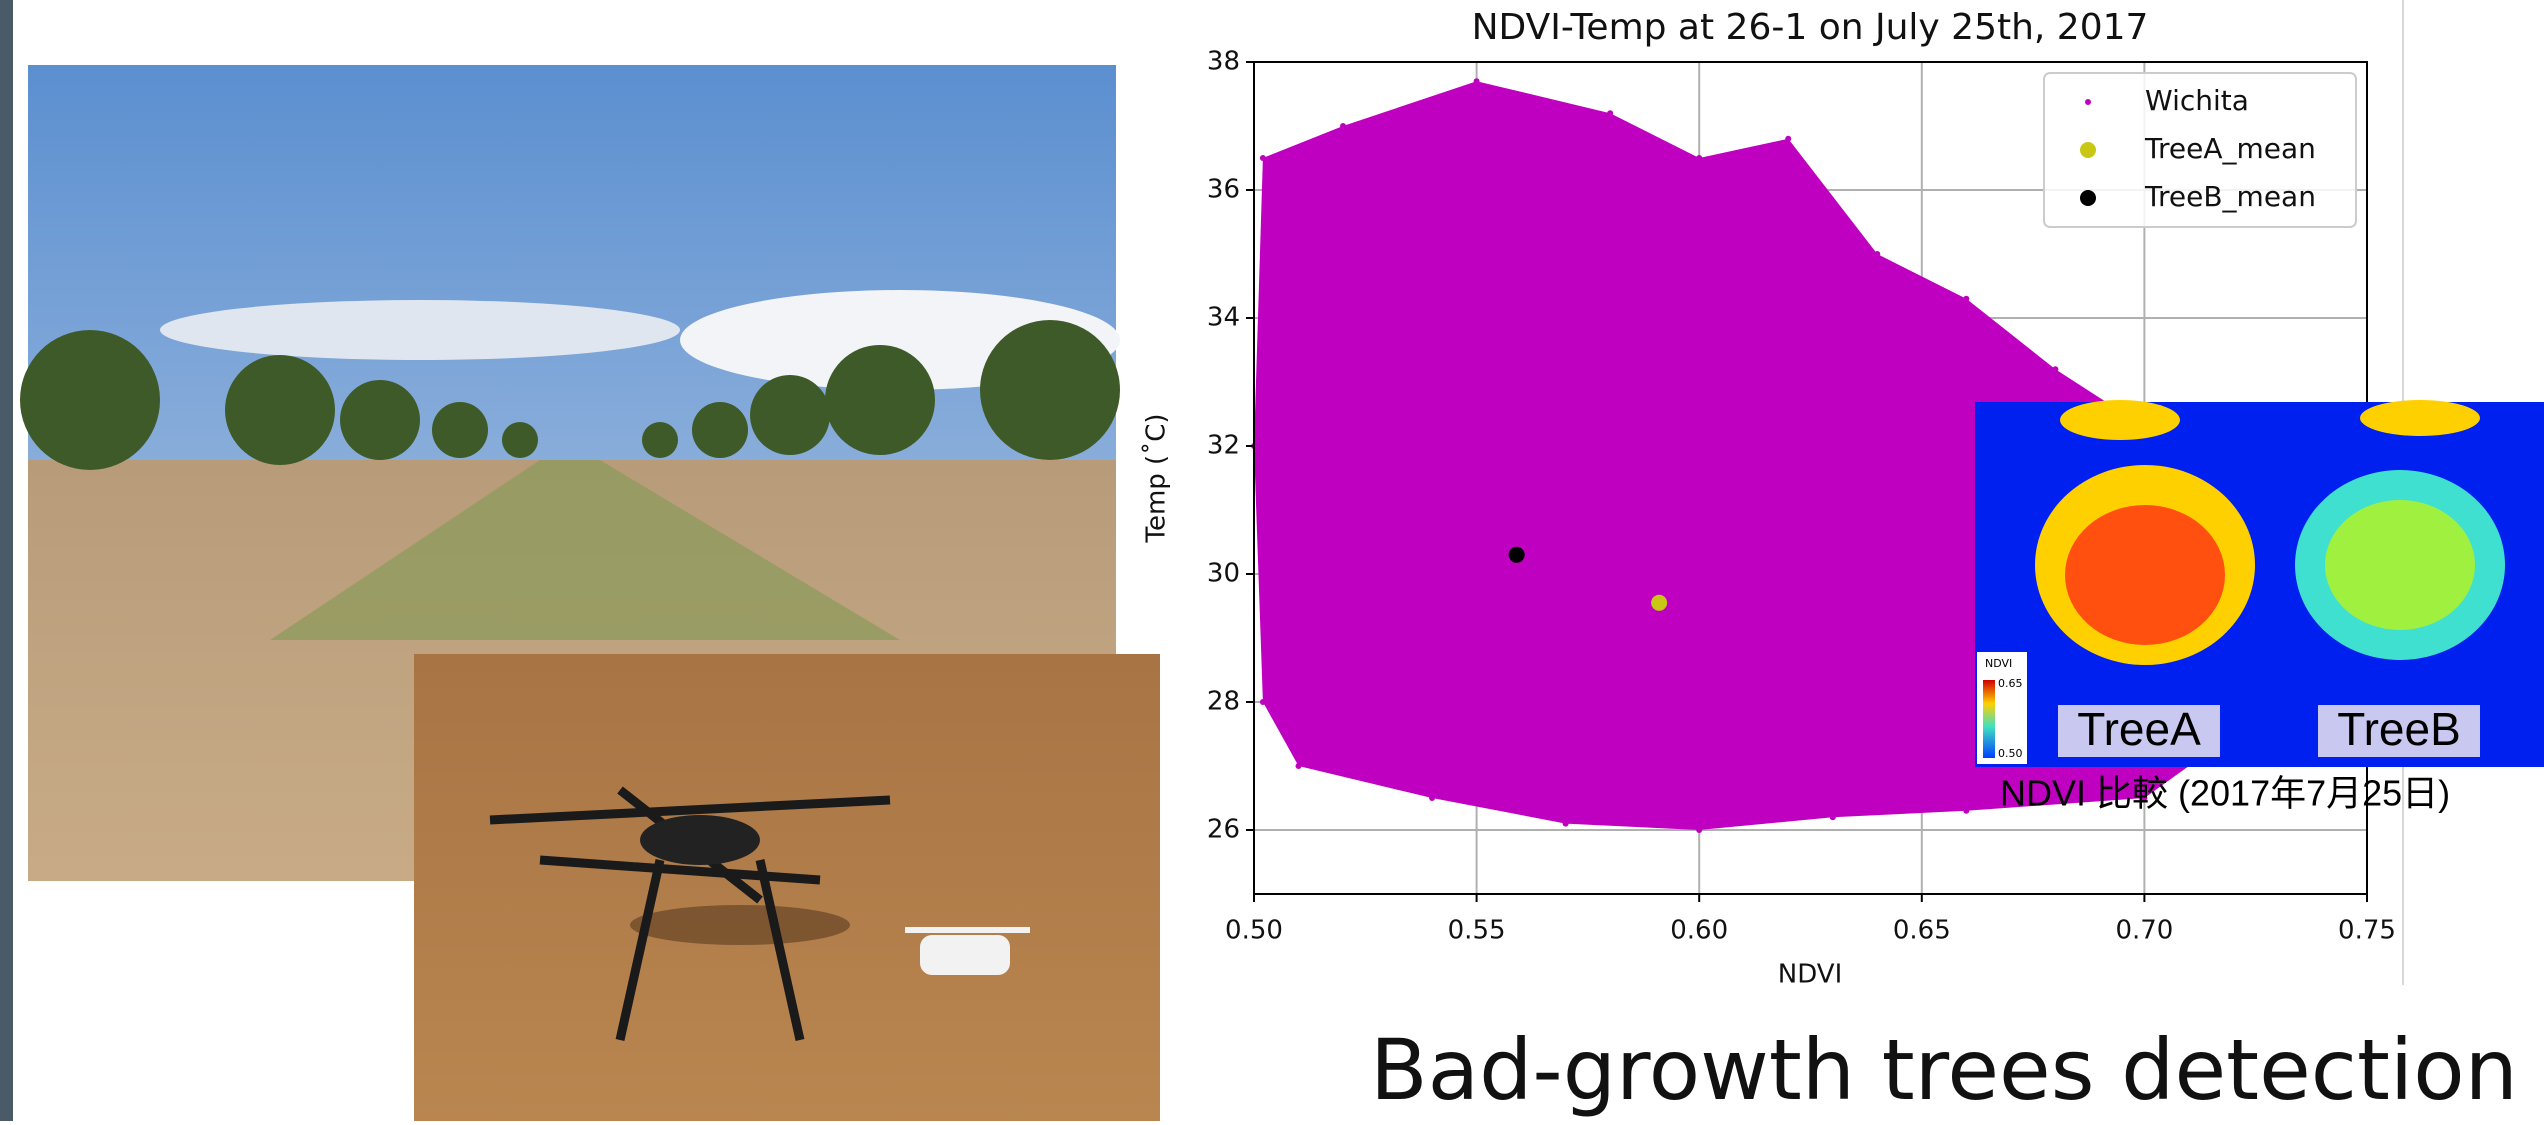 This screenshot has width=2544, height=1125. What do you see at coordinates (1223, 702) in the screenshot?
I see `y-tick-label: 28` at bounding box center [1223, 702].